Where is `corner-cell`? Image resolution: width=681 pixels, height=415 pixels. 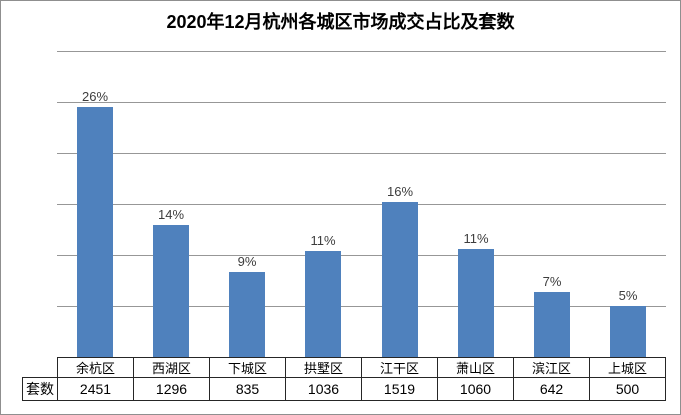 corner-cell is located at coordinates (40, 368).